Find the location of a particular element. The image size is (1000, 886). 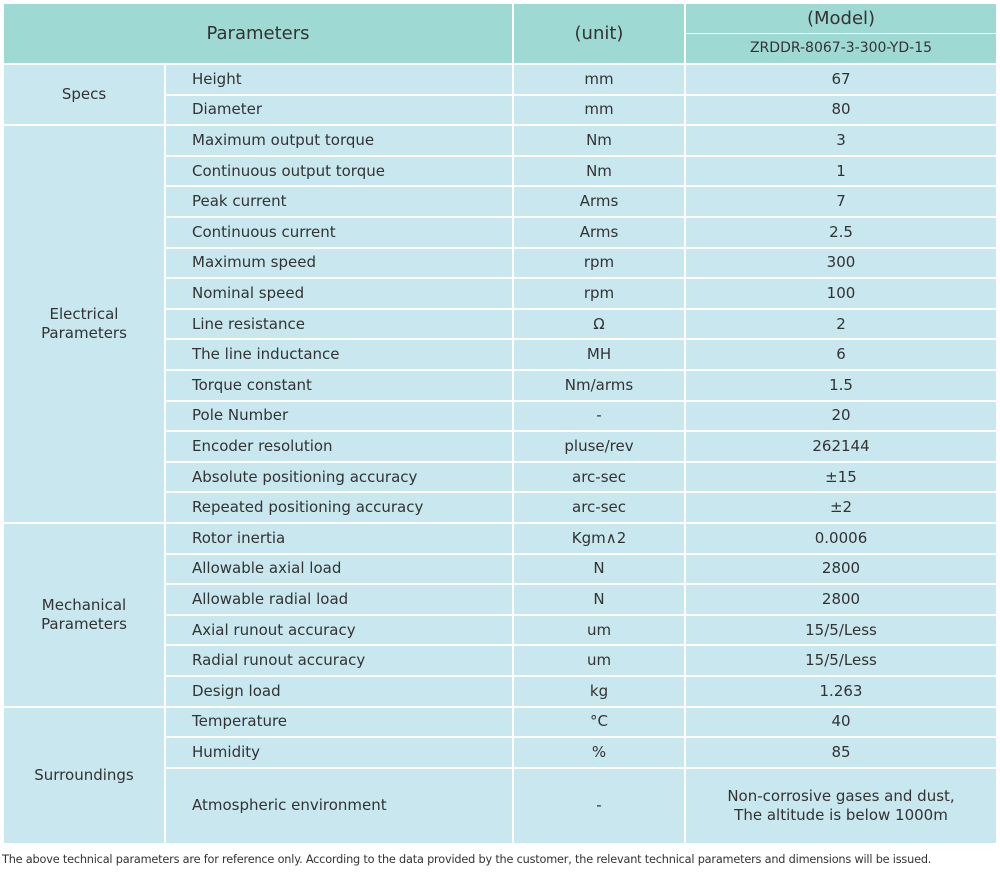

parameter-name: Encoder resolution is located at coordinates (339, 446).